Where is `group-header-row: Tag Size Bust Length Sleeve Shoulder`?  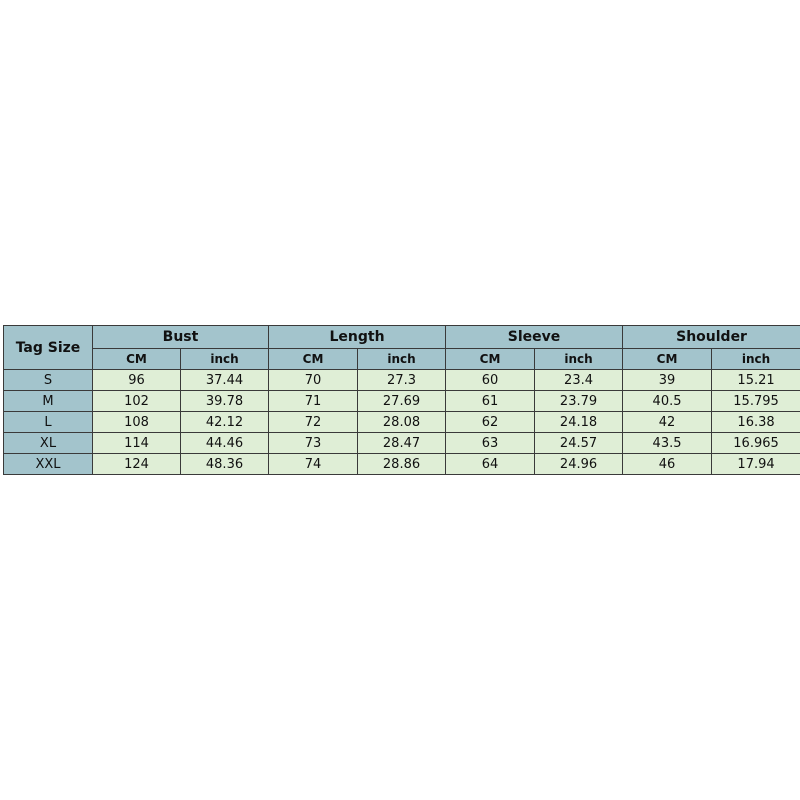
group-header-row: Tag Size Bust Length Sleeve Shoulder is located at coordinates (401, 347).